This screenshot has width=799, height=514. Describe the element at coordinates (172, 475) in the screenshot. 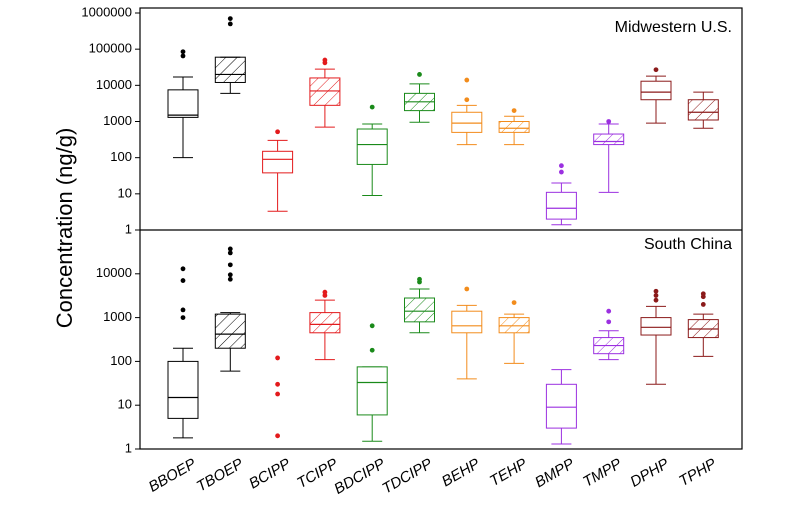

I see `x-tick-label: BBOEP` at that location.